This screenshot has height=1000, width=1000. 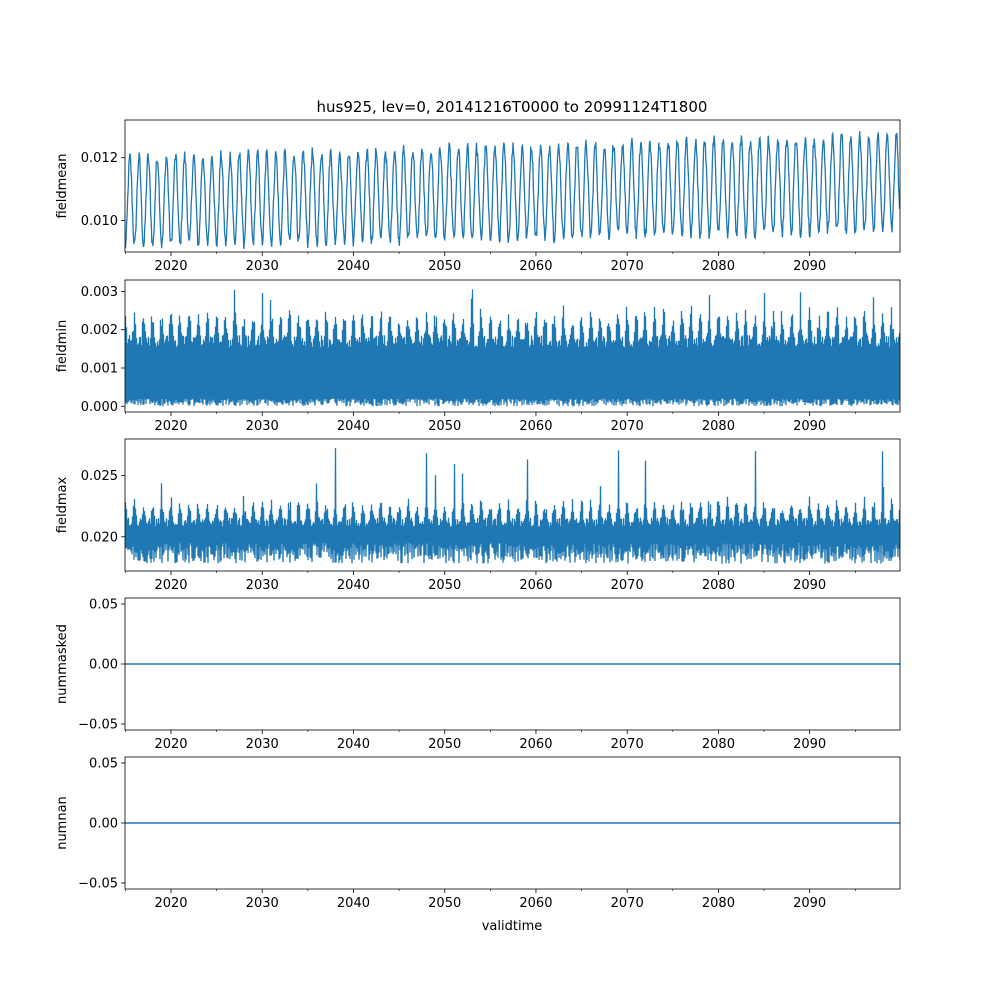 What do you see at coordinates (62, 186) in the screenshot?
I see `y-axis-label: fieldmean` at bounding box center [62, 186].